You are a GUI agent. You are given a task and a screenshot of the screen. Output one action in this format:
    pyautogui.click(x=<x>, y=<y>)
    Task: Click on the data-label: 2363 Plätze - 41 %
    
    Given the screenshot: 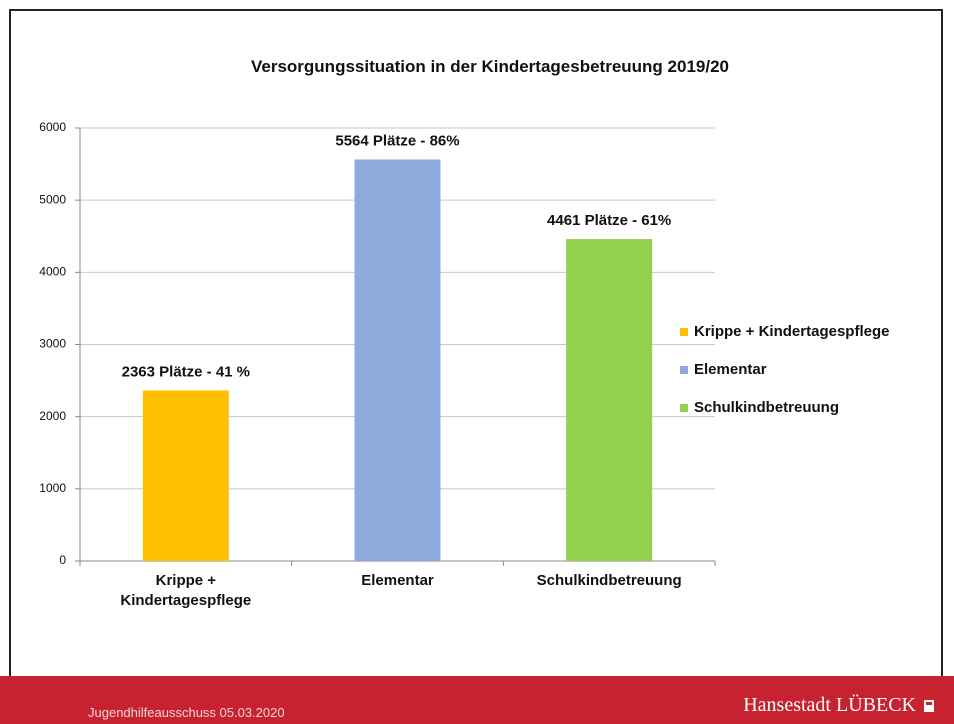 What is the action you would take?
    pyautogui.click(x=186, y=371)
    